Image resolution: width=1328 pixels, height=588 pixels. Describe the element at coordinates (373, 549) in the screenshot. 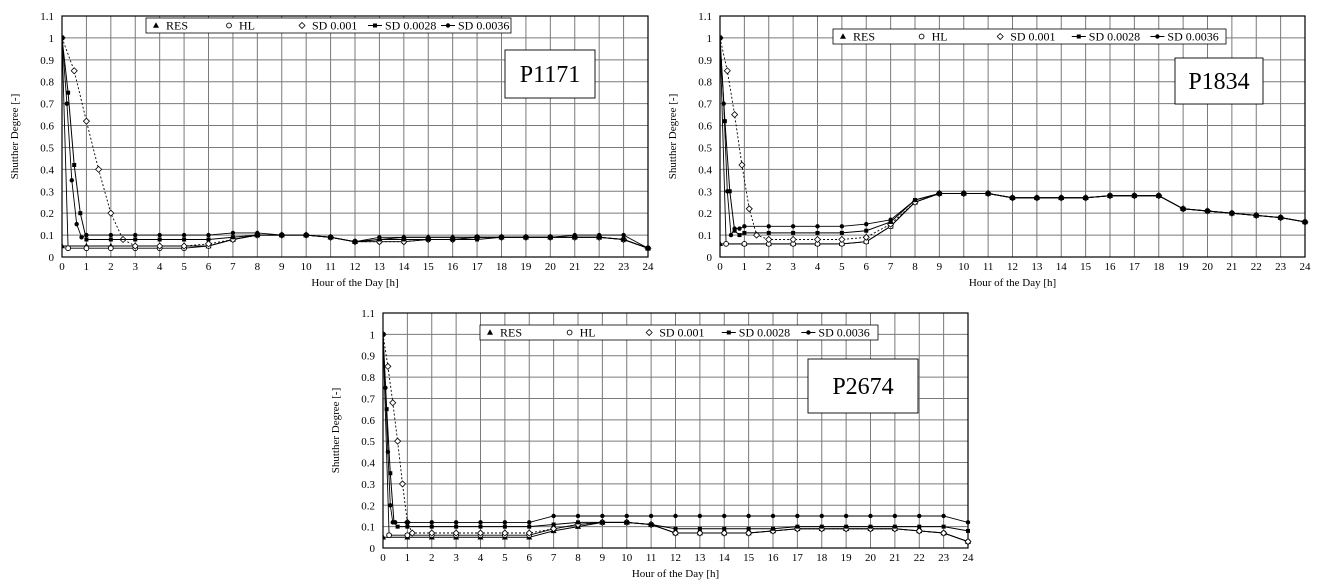

I see `y-tick-label: 0` at that location.